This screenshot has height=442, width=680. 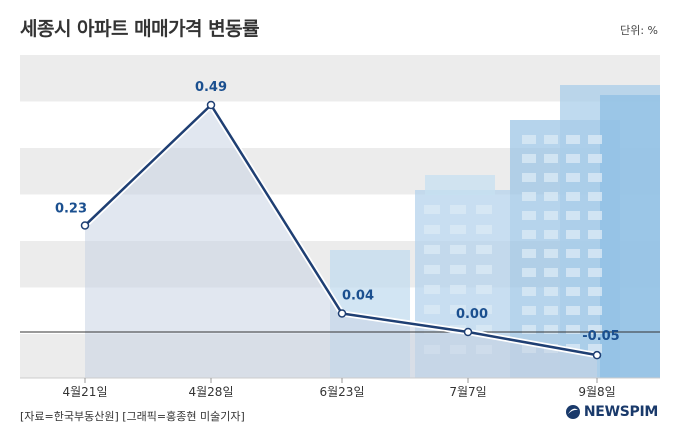 I want to click on brand-logo: NEWSPIM, so click(x=611, y=412).